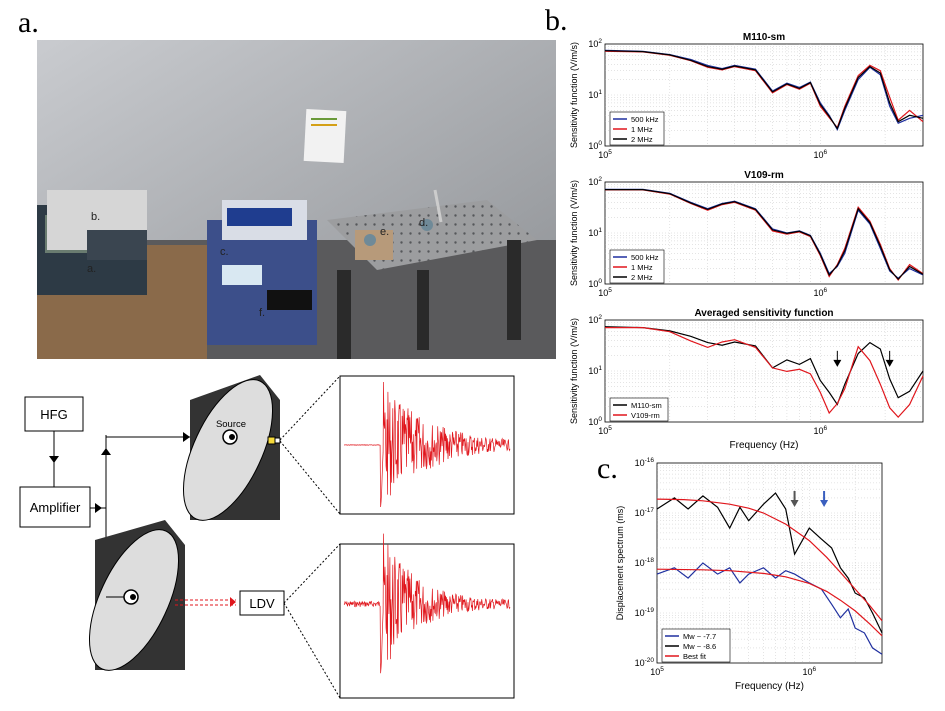  I want to click on device-f, so click(289, 300).